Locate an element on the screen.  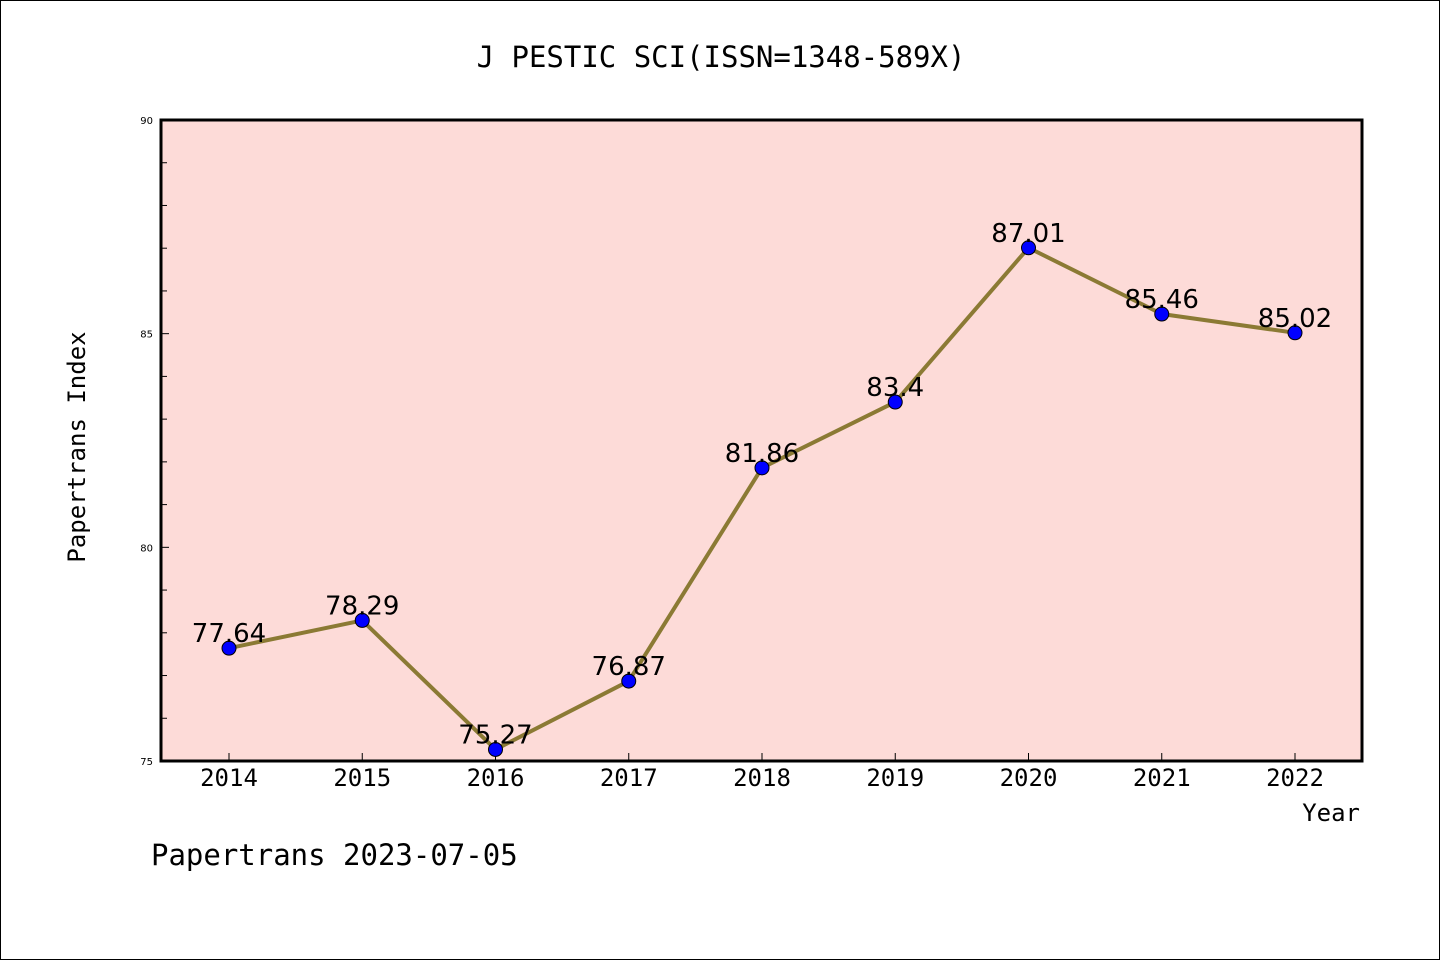
x-tick-label: 2017 is located at coordinates (629, 778).